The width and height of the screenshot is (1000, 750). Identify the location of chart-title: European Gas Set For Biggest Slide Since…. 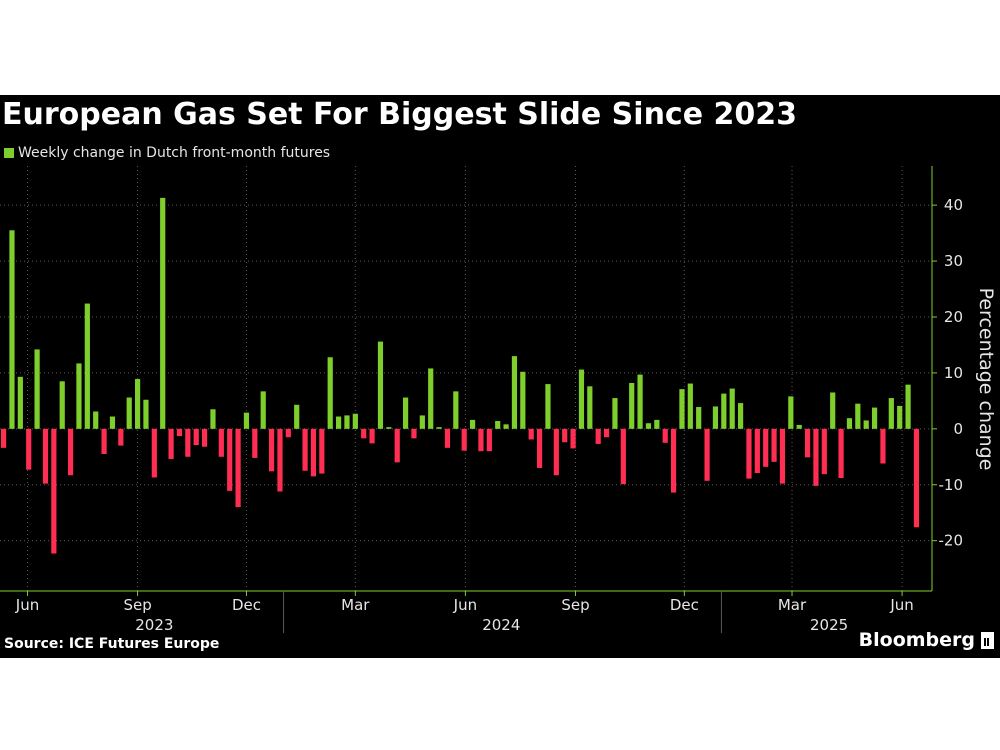
(399, 114).